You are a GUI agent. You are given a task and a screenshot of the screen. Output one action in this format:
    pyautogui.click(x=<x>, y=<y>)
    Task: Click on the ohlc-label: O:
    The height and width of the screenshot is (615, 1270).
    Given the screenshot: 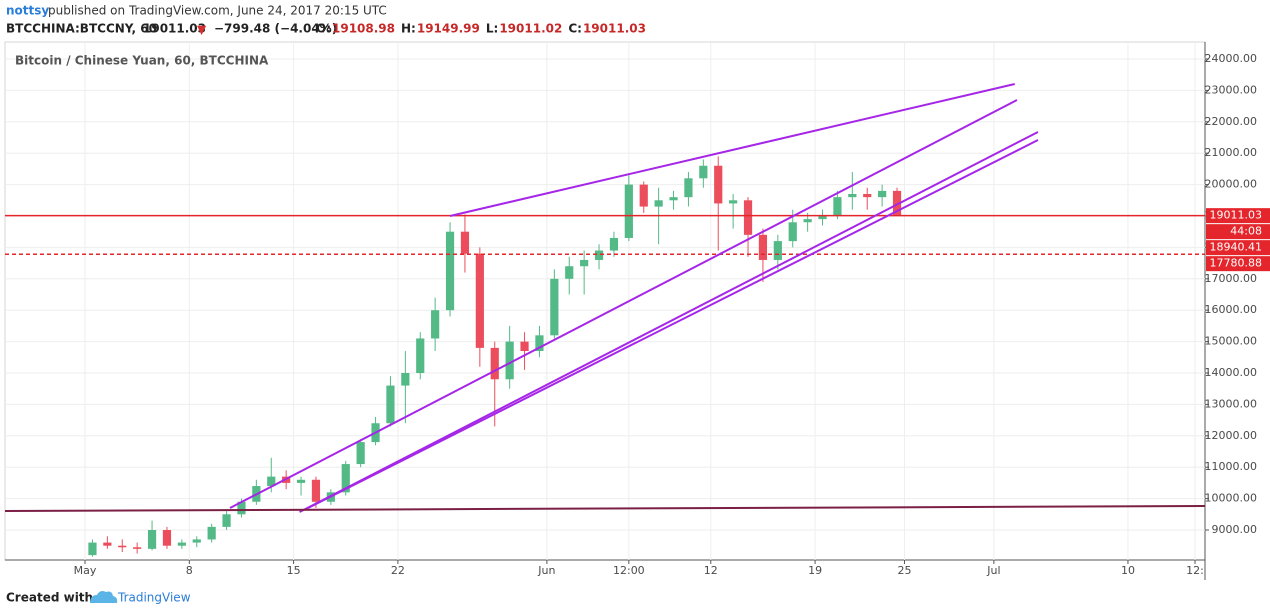 What is the action you would take?
    pyautogui.click(x=323, y=29)
    